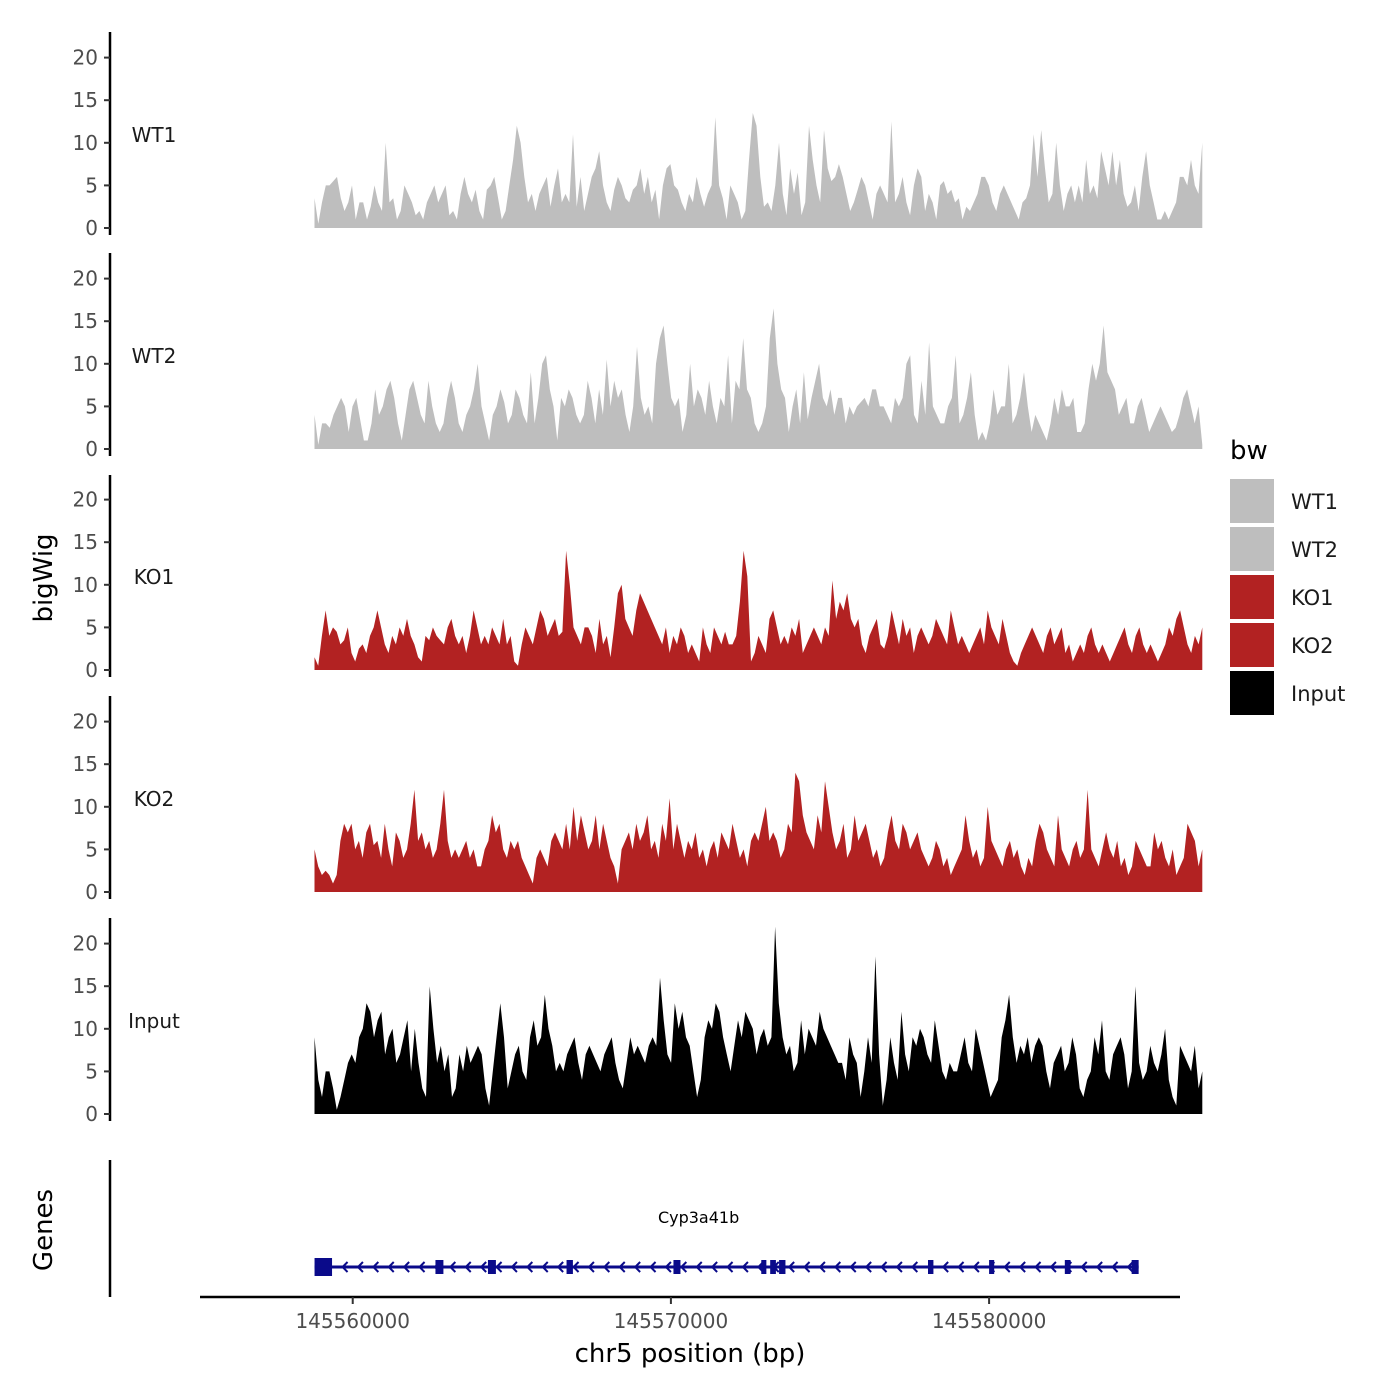 The height and width of the screenshot is (1400, 1400). I want to click on track-ko2: 0 5 10 15 20 KO2, so click(638, 800).